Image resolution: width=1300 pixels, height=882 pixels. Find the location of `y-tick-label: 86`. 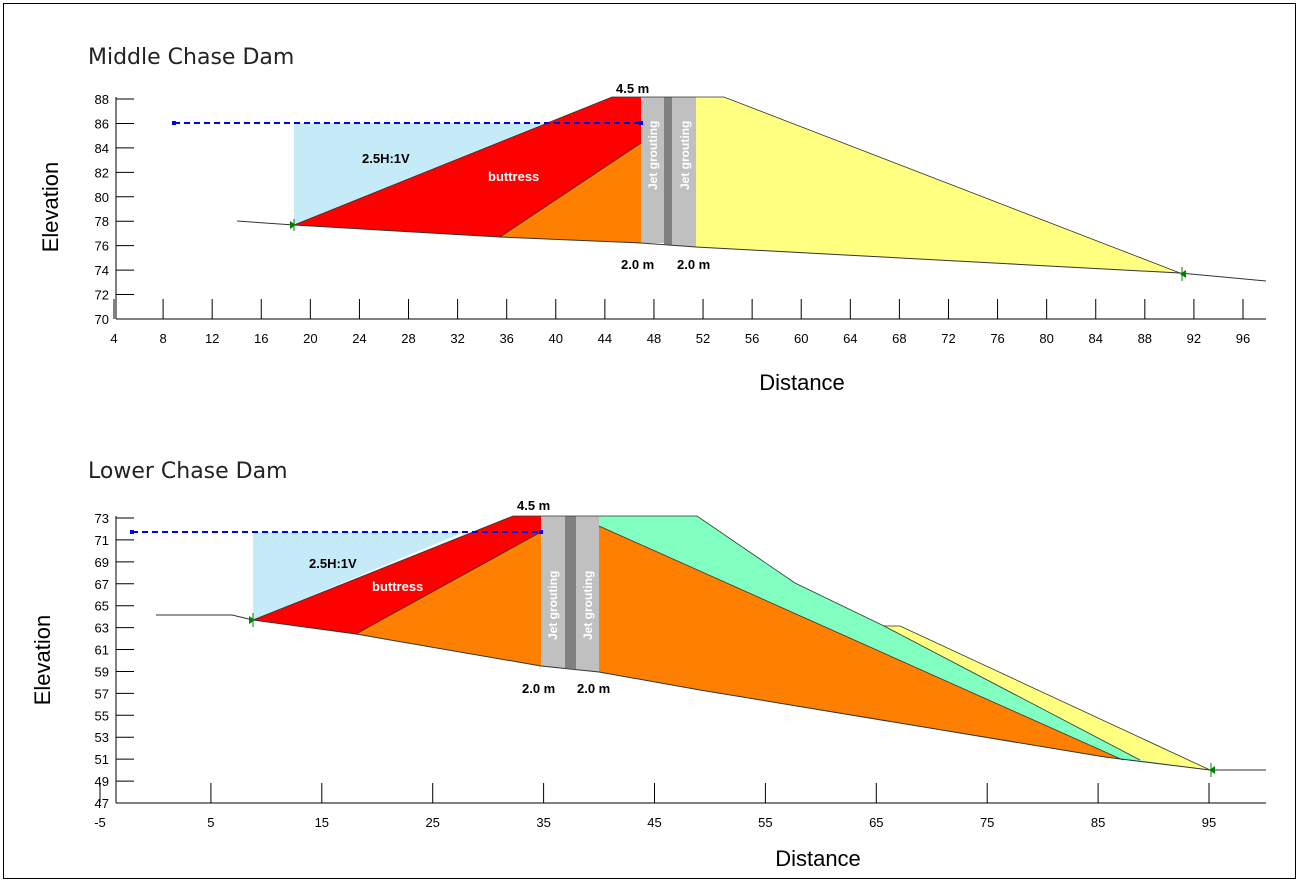

y-tick-label: 86 is located at coordinates (102, 123).